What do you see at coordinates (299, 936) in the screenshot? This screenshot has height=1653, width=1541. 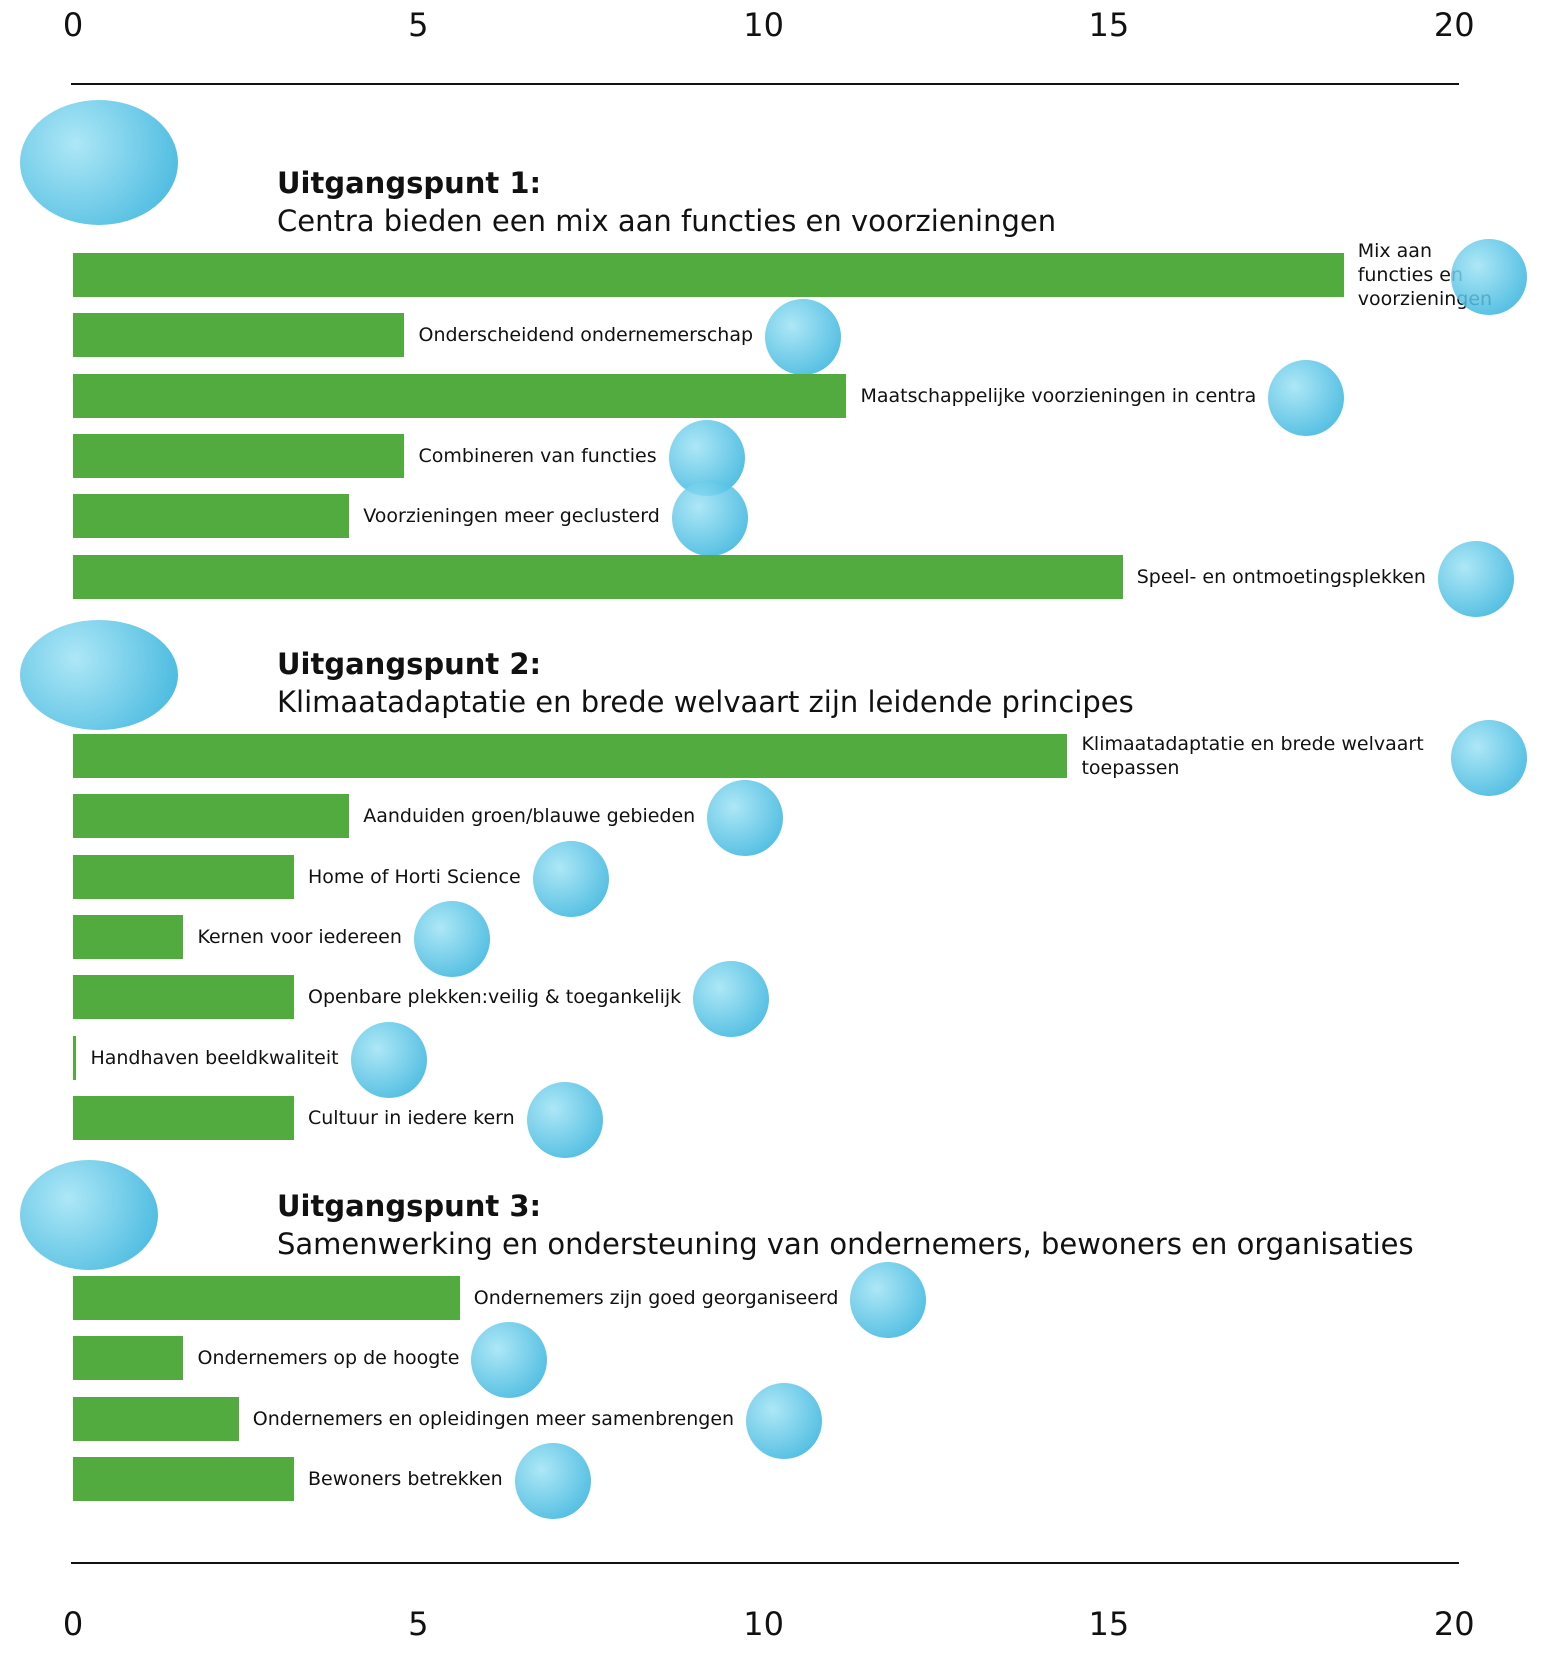 I see `bar-label: Kernen voor iedereen` at bounding box center [299, 936].